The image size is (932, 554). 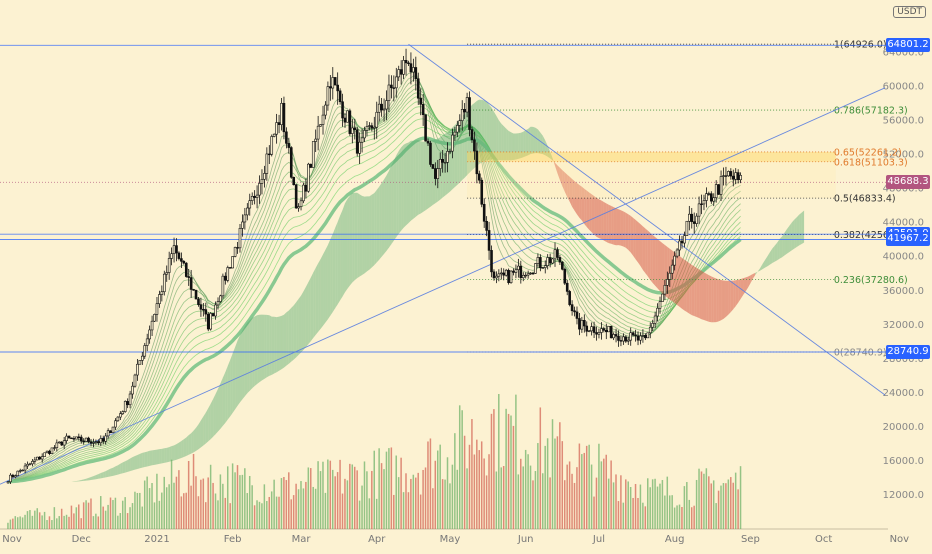 I want to click on fib-level-label: 0.618(51103.3), so click(x=871, y=162).